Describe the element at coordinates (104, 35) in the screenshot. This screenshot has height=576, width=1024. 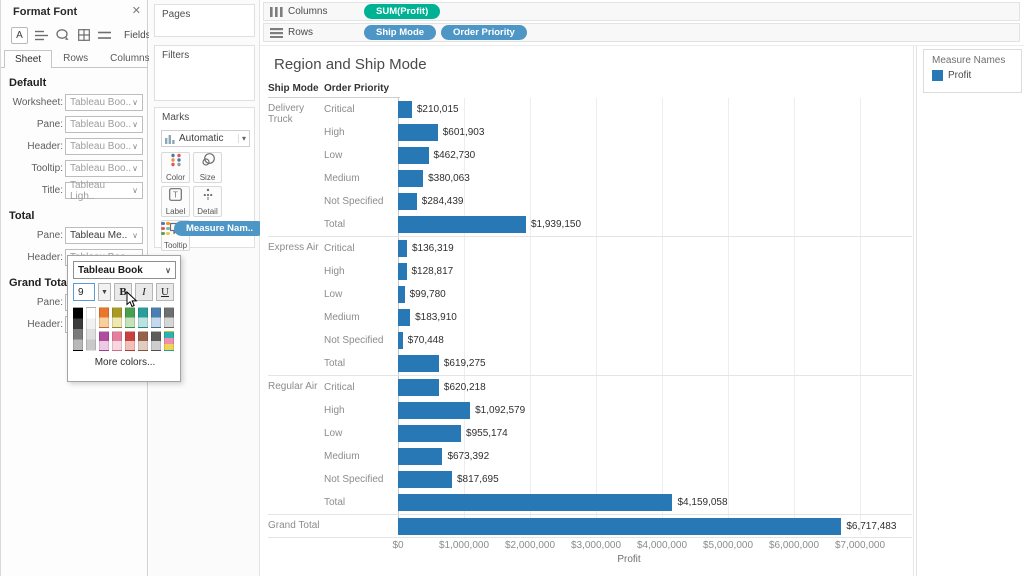
I see `lines-icon` at that location.